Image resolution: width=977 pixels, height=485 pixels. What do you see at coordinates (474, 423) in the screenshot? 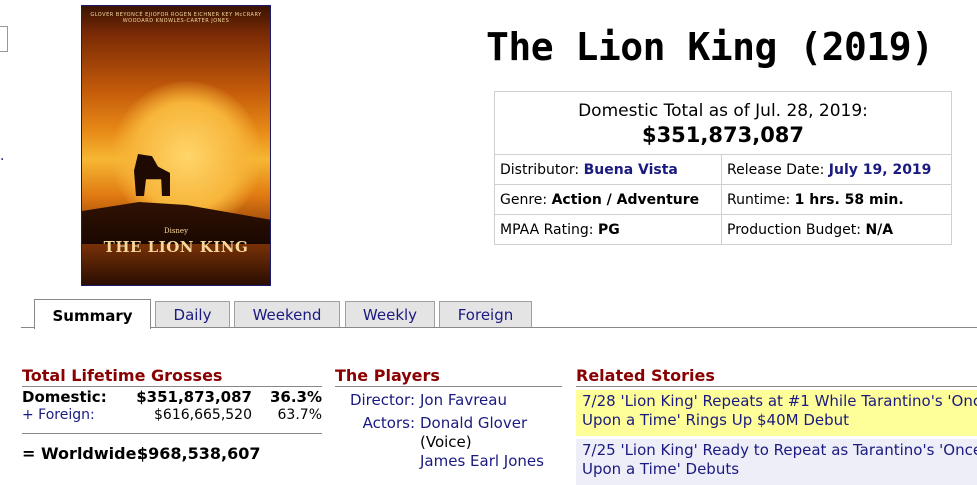
I see `actor-link-donald-glover: Donald Glover` at bounding box center [474, 423].